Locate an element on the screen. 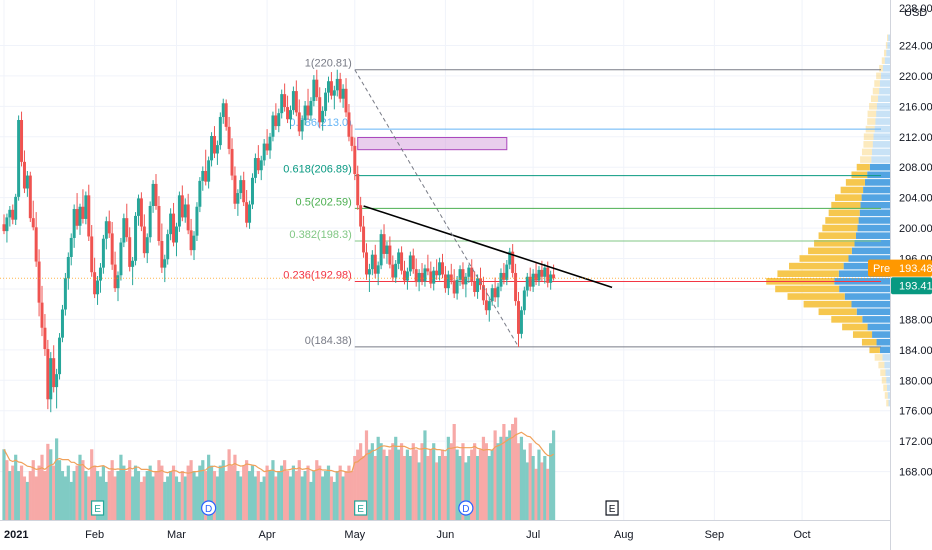 The image size is (932, 550). time-tick-label: Oct is located at coordinates (802, 535).